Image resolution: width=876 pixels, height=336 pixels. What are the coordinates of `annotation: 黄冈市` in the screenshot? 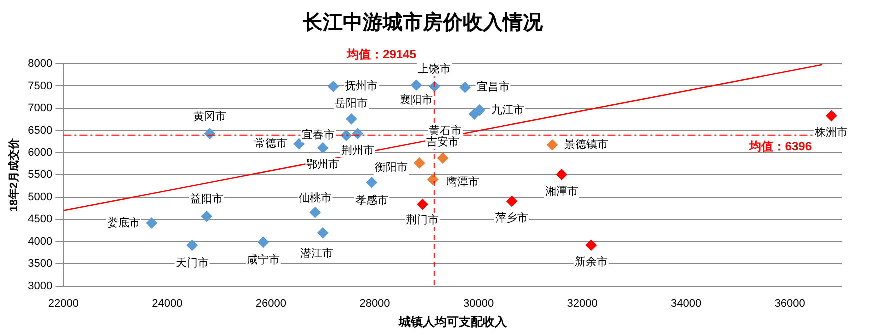 It's located at (209, 116).